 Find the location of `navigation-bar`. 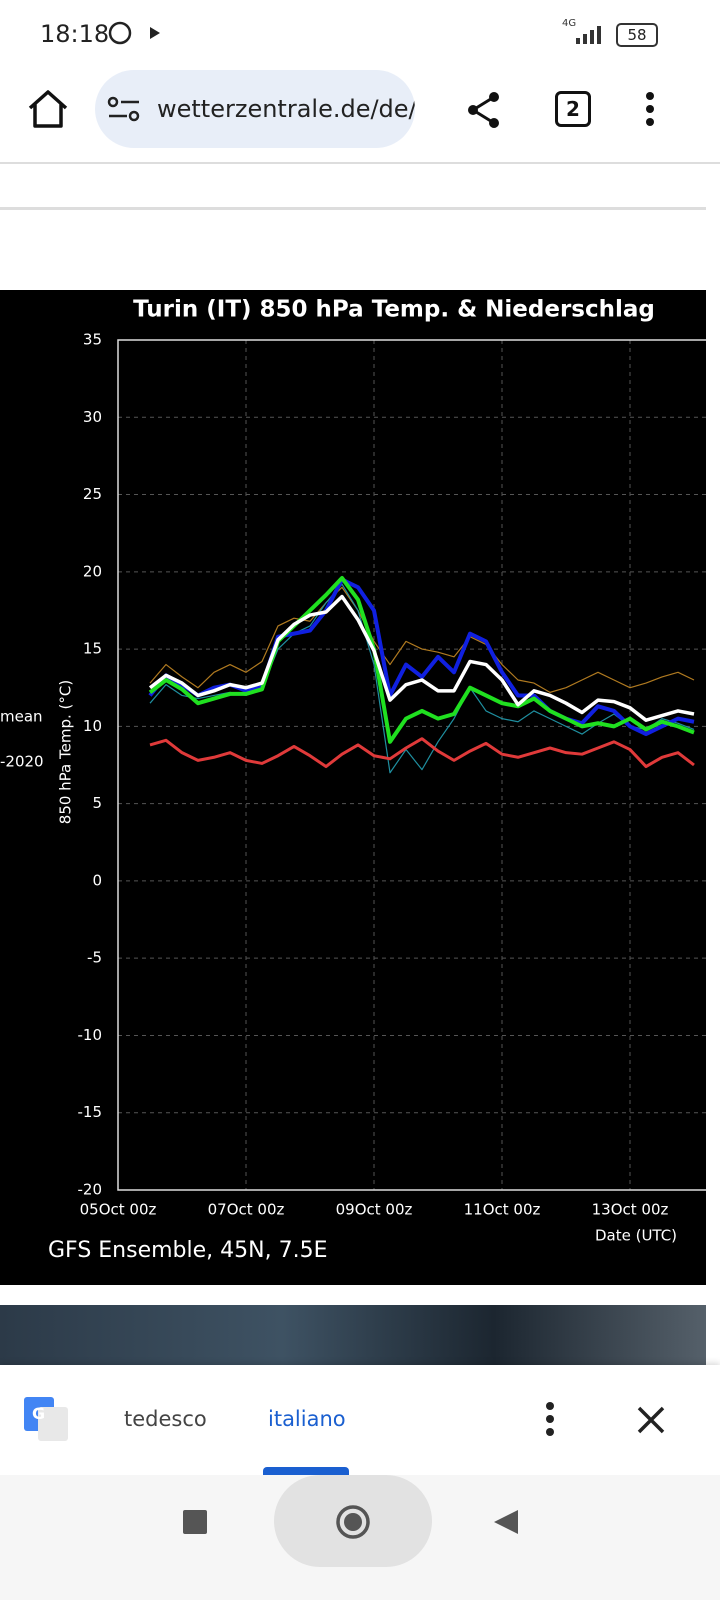

navigation-bar is located at coordinates (360, 1537).